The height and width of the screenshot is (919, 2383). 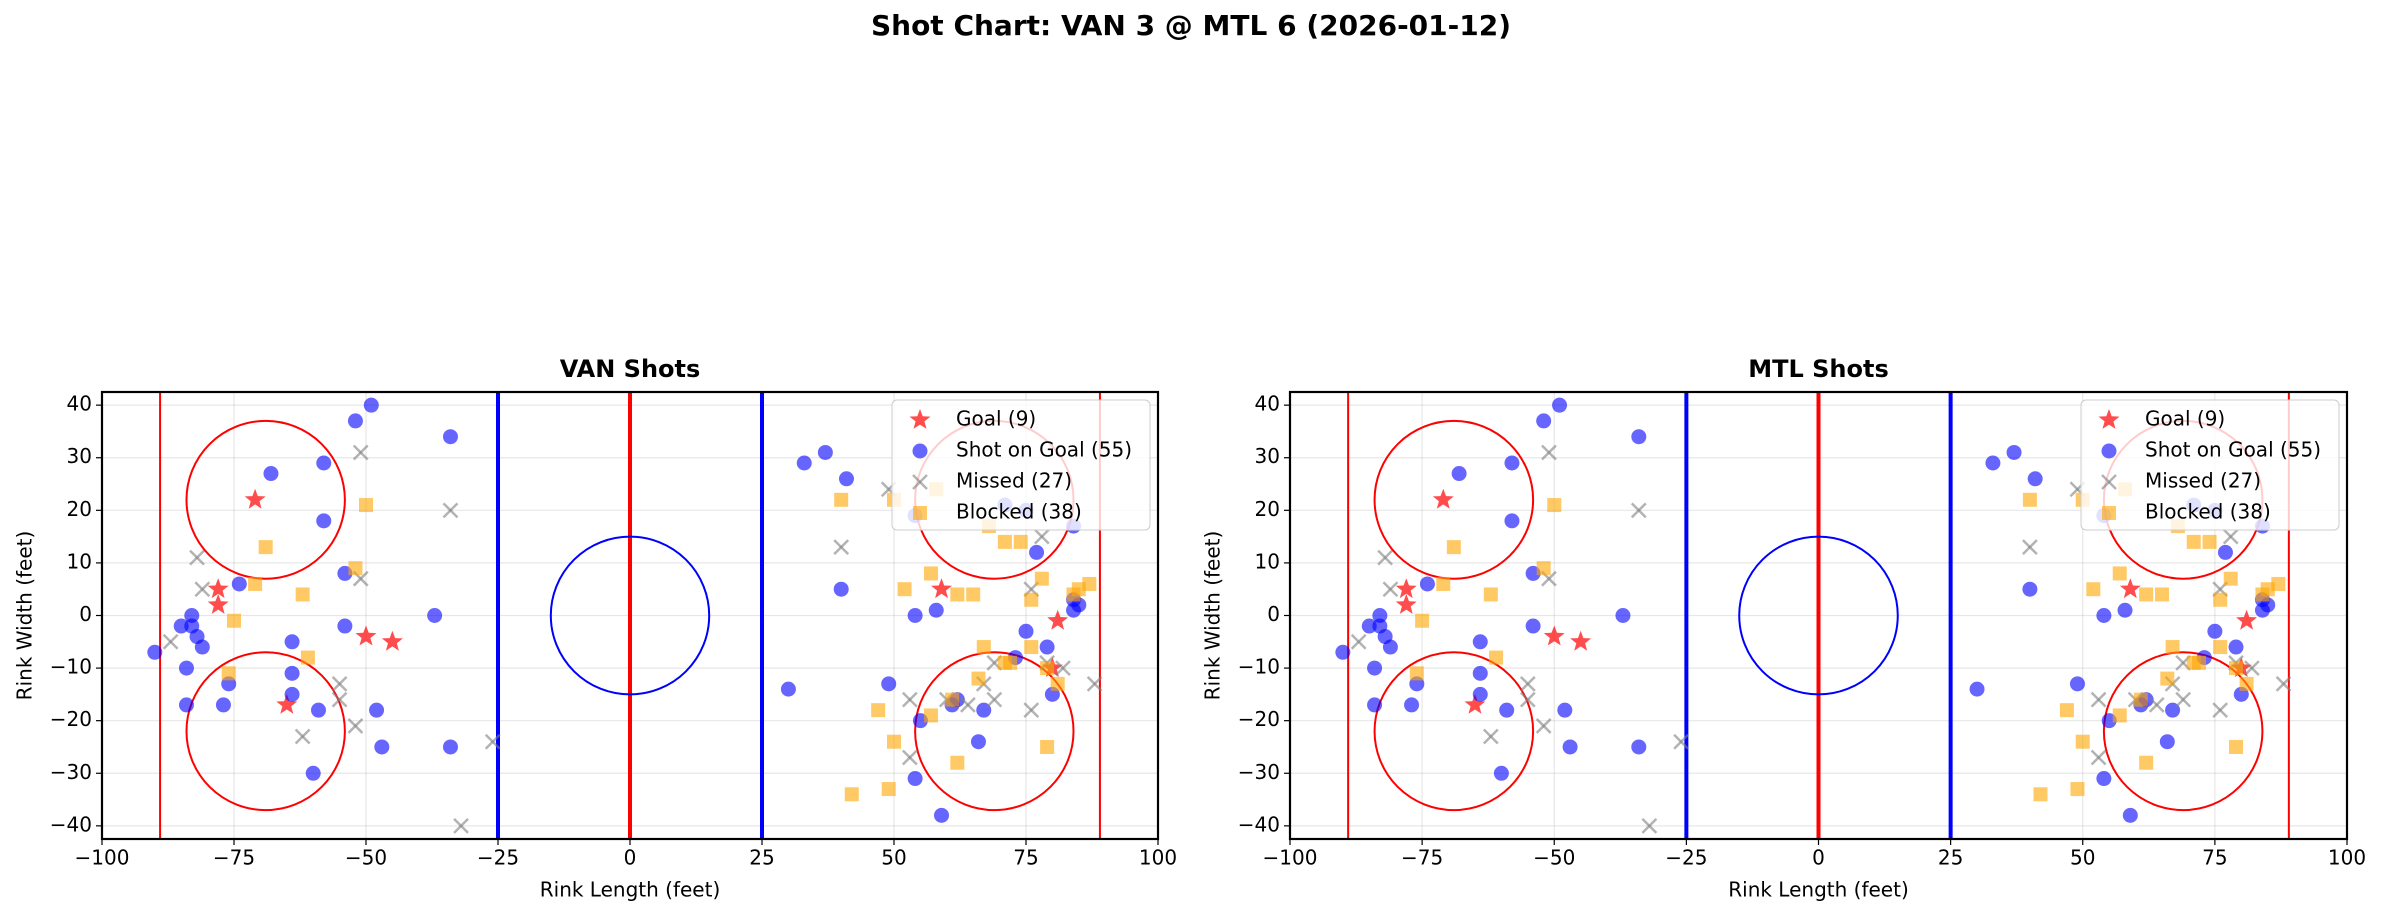 What do you see at coordinates (102, 858) in the screenshot?
I see `x-tick-label: −100` at bounding box center [102, 858].